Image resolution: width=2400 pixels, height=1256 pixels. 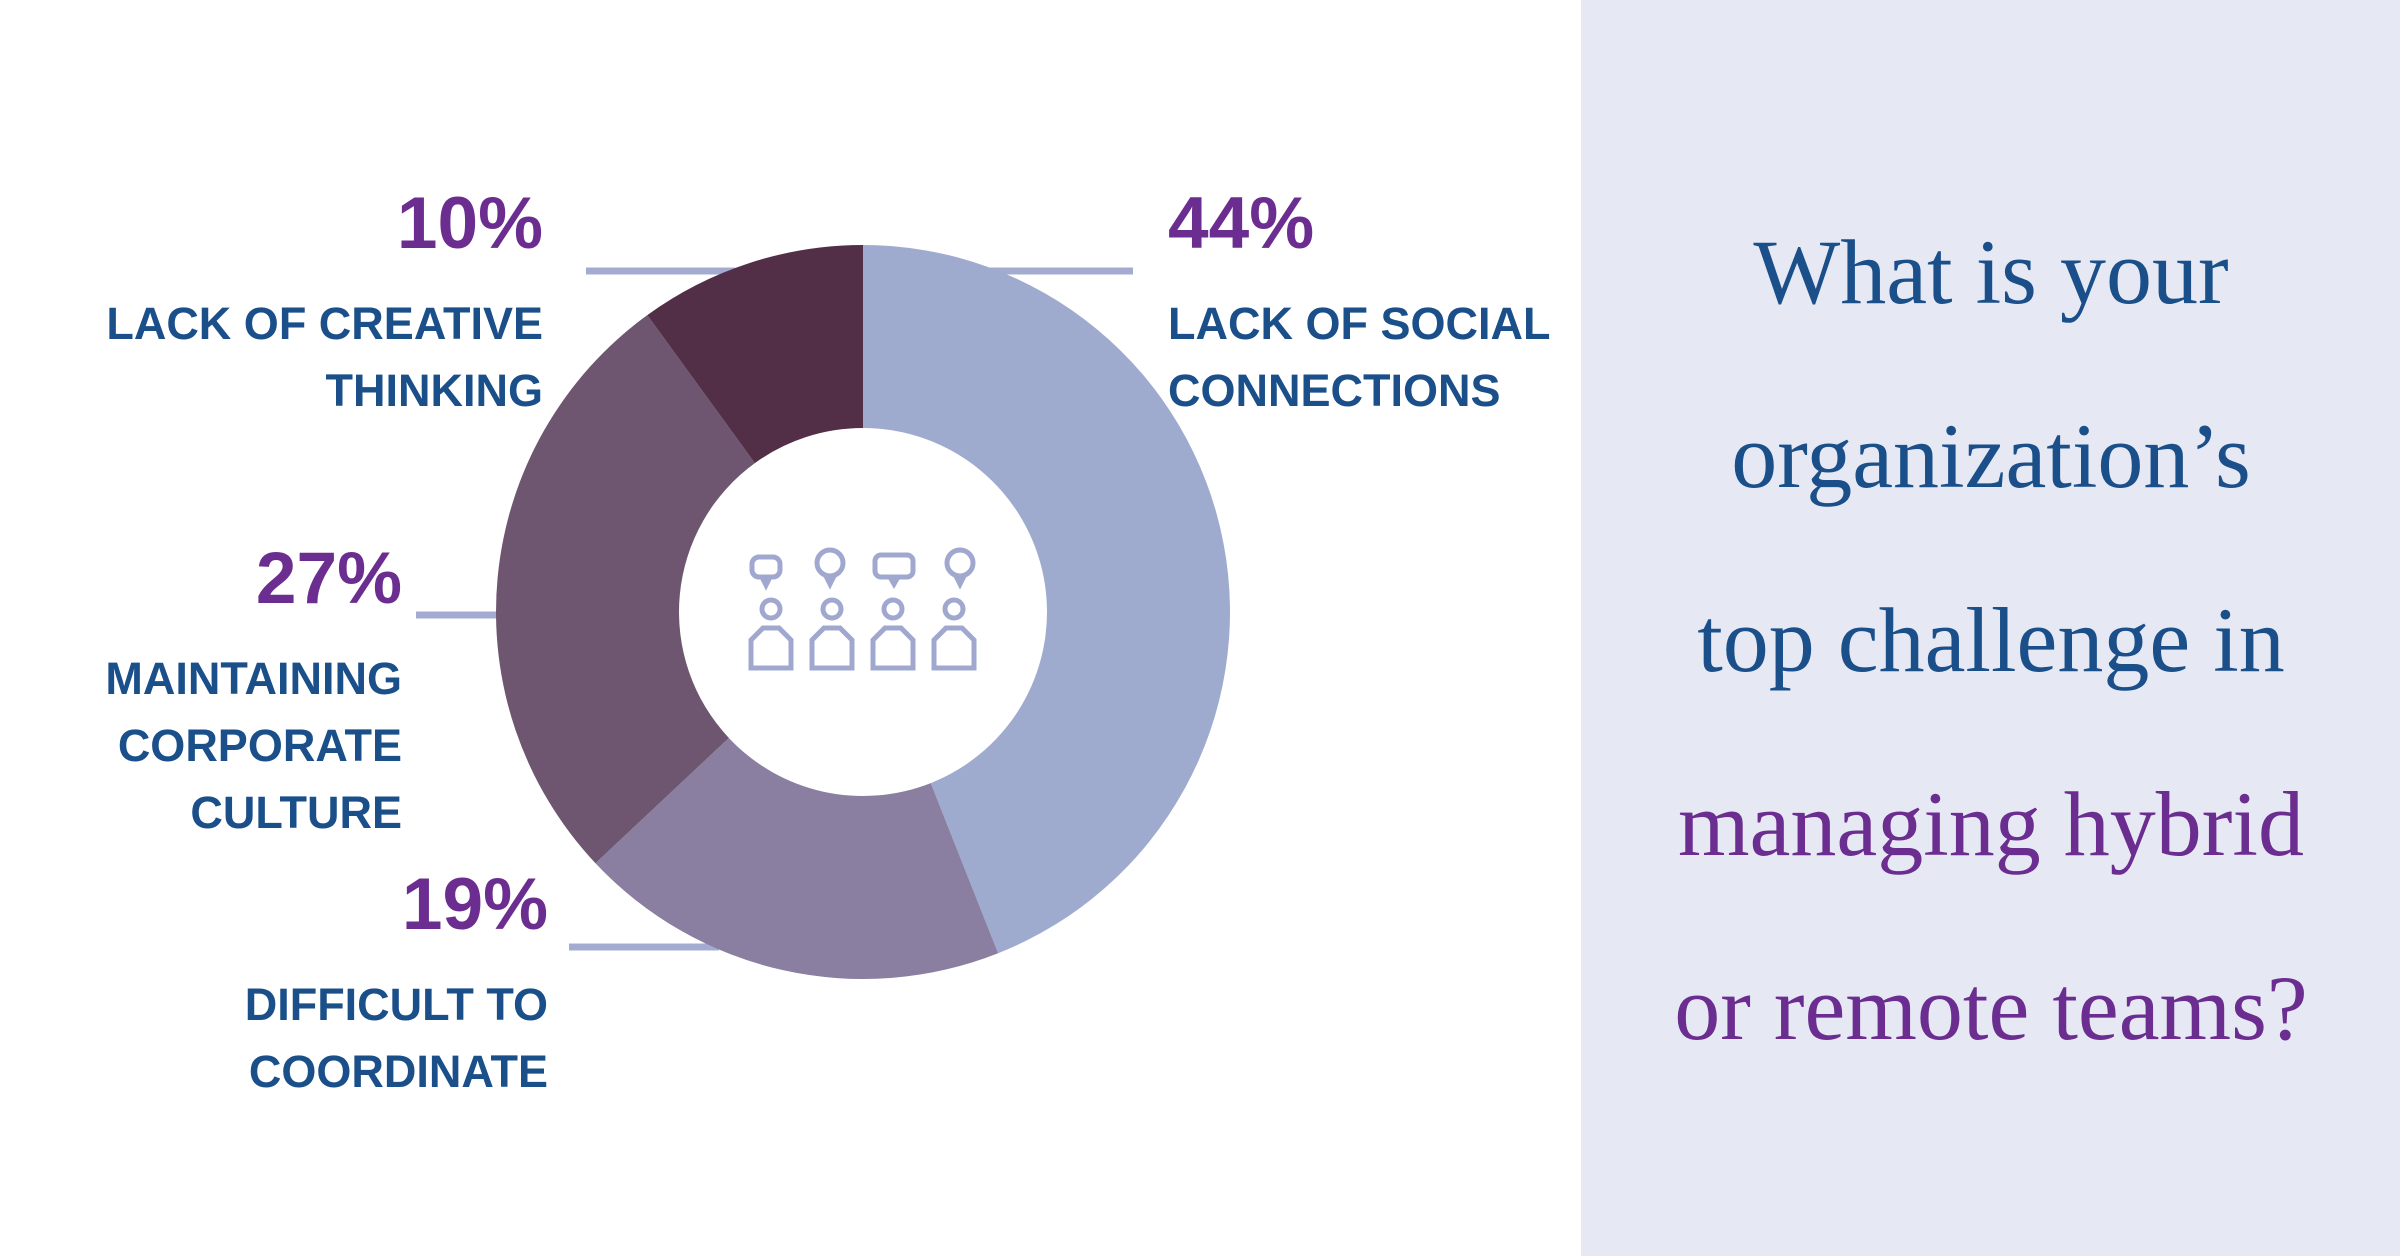 What do you see at coordinates (396, 1038) in the screenshot?
I see `category-label: DIFFICULT TO COORDINATE` at bounding box center [396, 1038].